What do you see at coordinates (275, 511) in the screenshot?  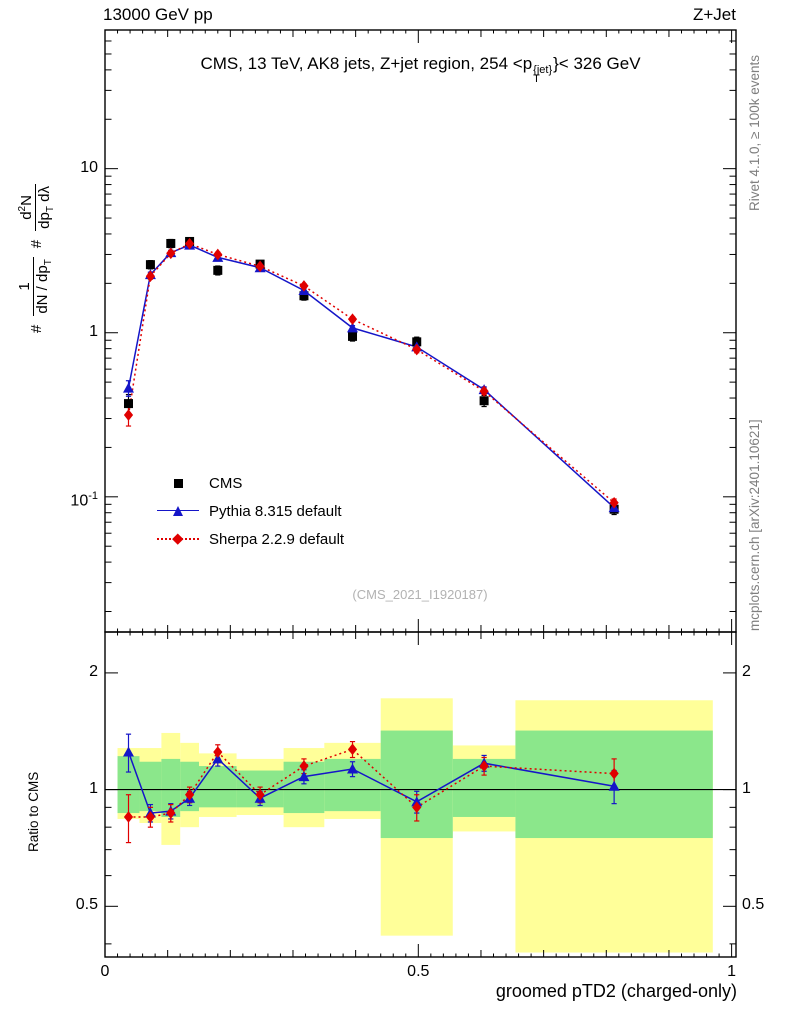 I see `legend-label-pythia: Pythia 8.315 default` at bounding box center [275, 511].